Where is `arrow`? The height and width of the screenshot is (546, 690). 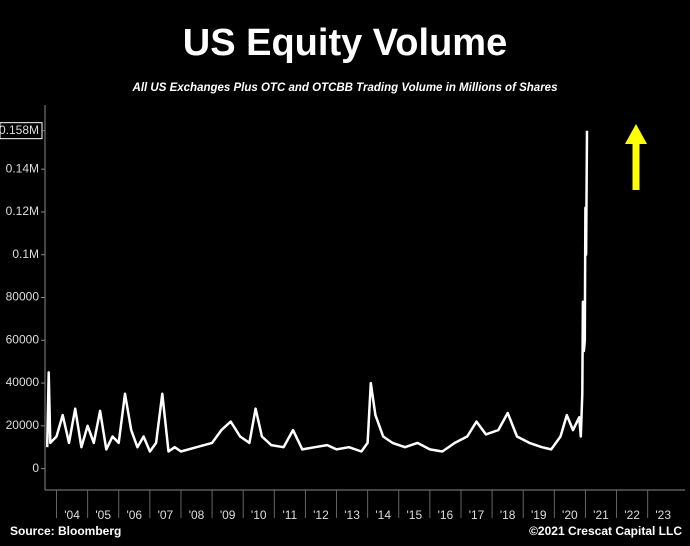 arrow is located at coordinates (636, 157).